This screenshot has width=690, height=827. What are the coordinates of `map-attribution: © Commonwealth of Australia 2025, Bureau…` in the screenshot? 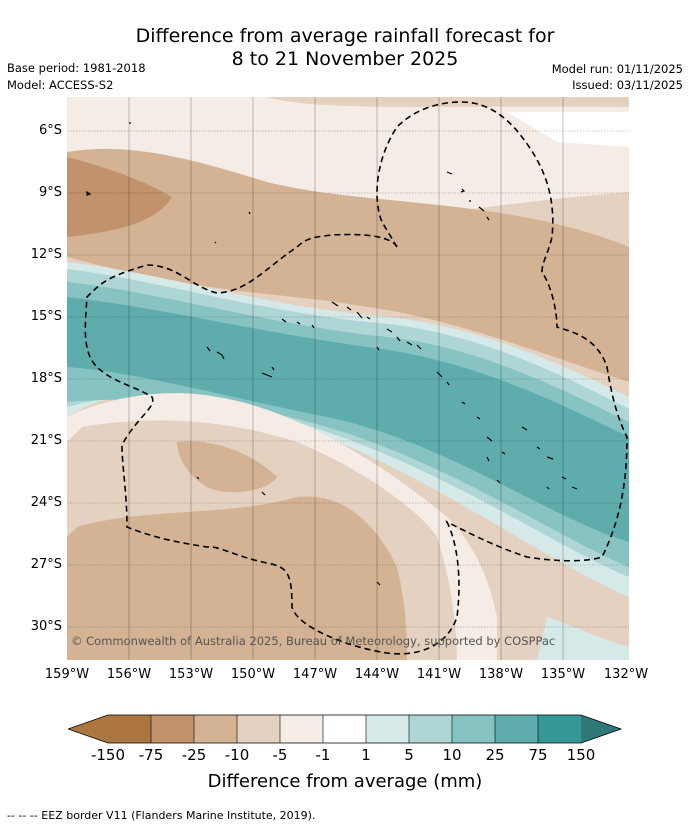 It's located at (313, 641).